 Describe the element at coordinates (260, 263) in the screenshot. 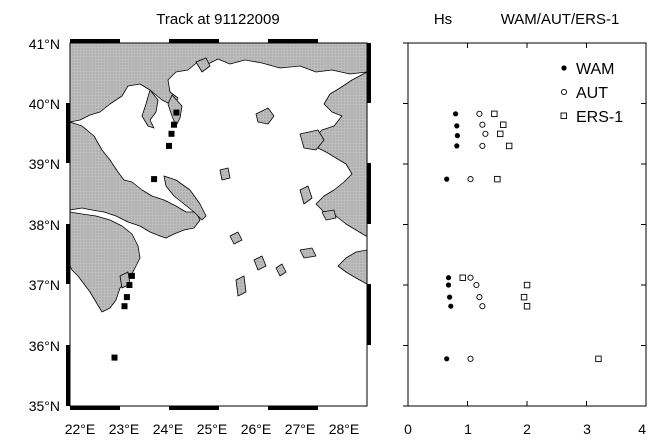

I see `land-island-naxos` at that location.